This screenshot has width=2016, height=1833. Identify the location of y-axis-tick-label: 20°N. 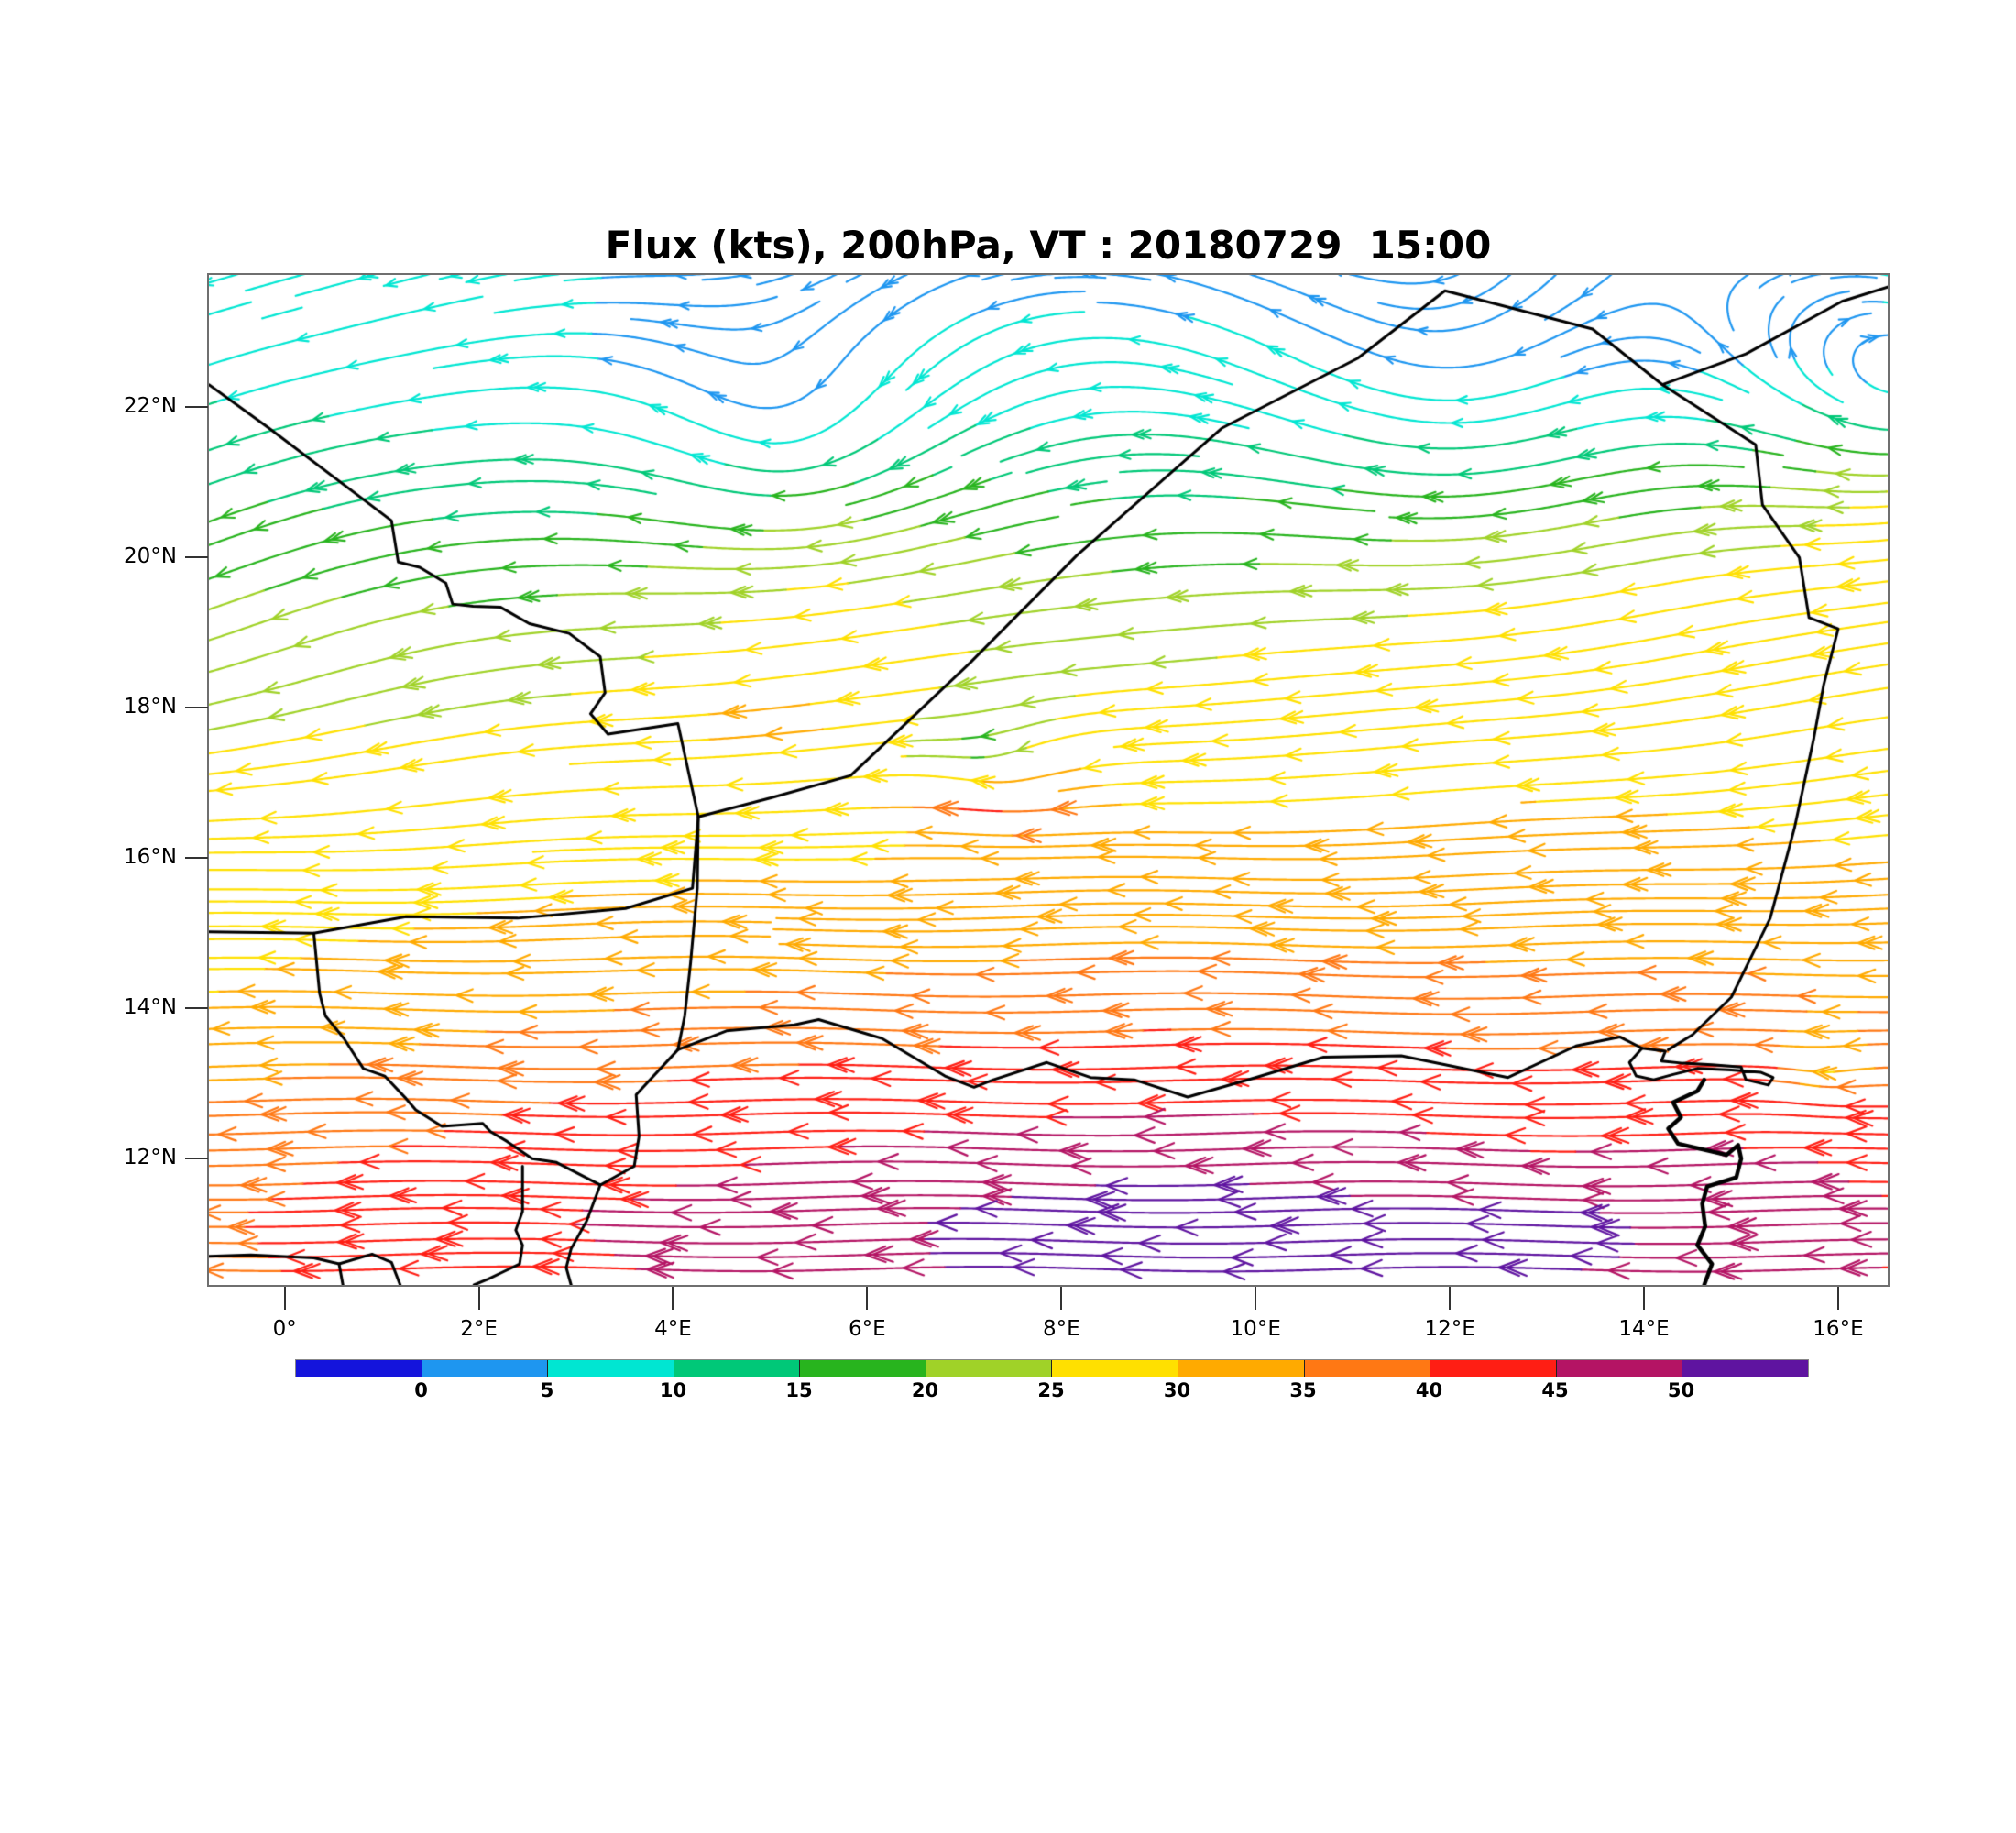
(150, 556).